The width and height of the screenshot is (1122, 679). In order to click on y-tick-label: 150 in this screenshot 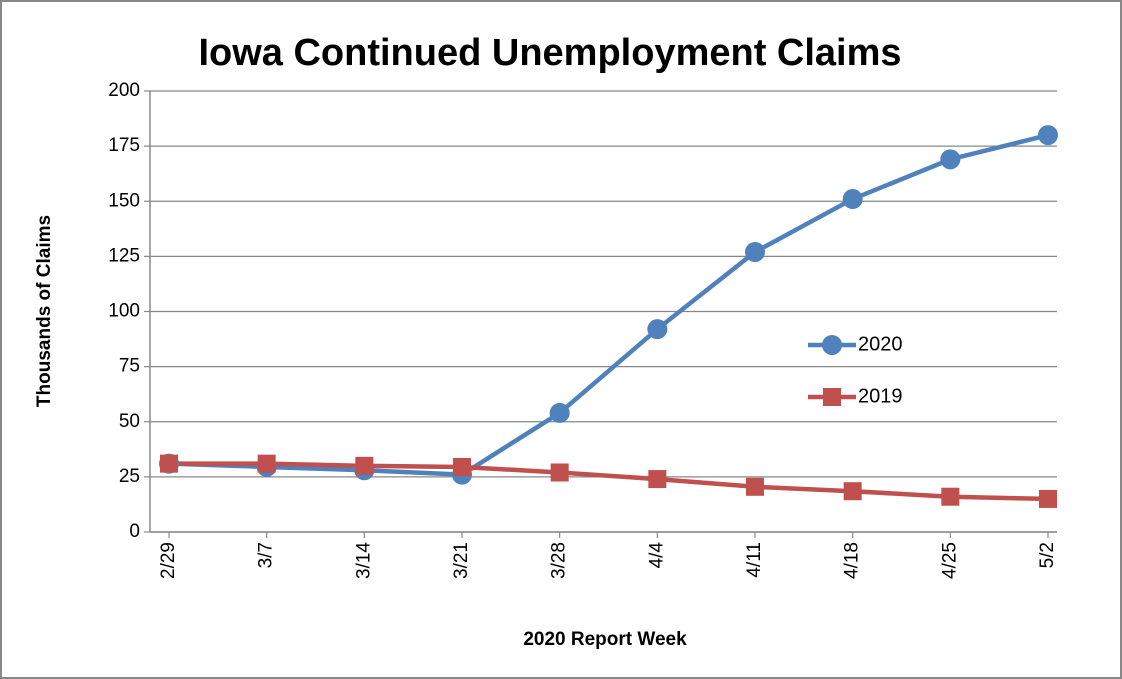, I will do `click(124, 200)`.